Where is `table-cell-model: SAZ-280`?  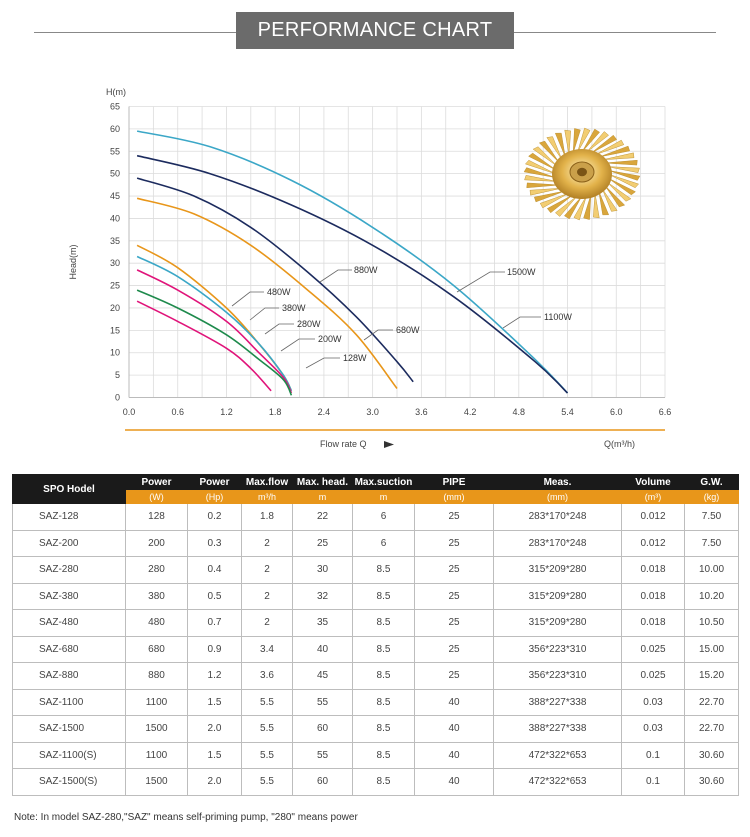
table-cell-model: SAZ-280 is located at coordinates (69, 570).